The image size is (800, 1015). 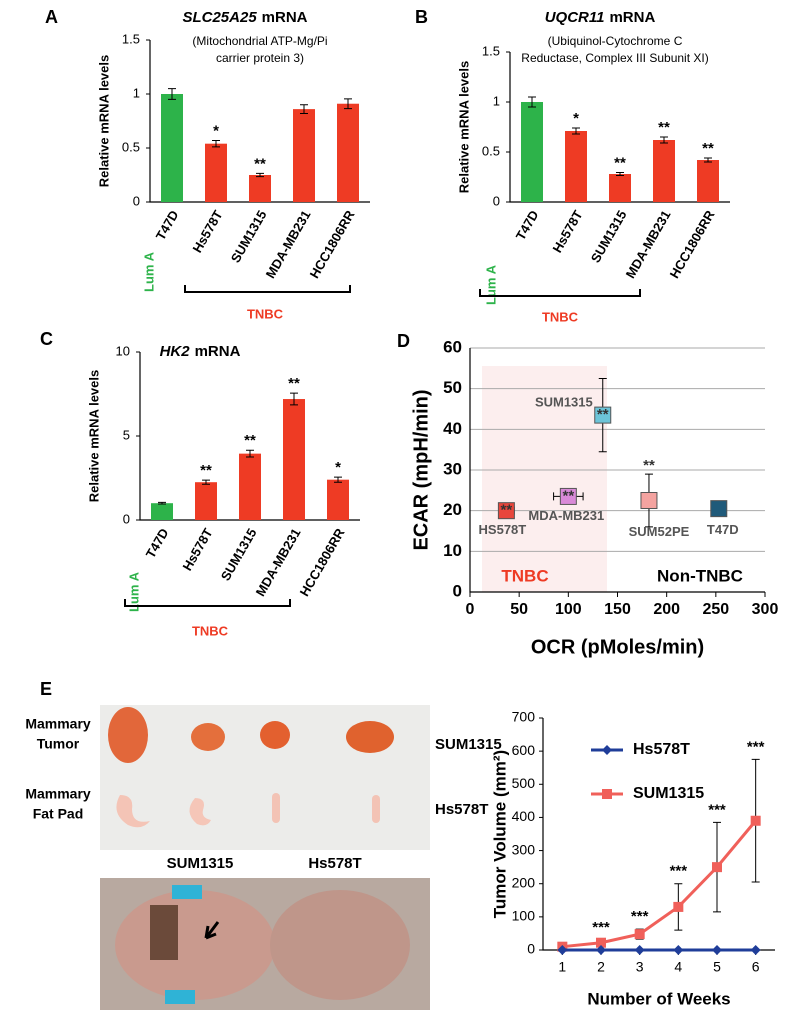 What do you see at coordinates (175, 351) in the screenshot?
I see `title-gene: HK2` at bounding box center [175, 351].